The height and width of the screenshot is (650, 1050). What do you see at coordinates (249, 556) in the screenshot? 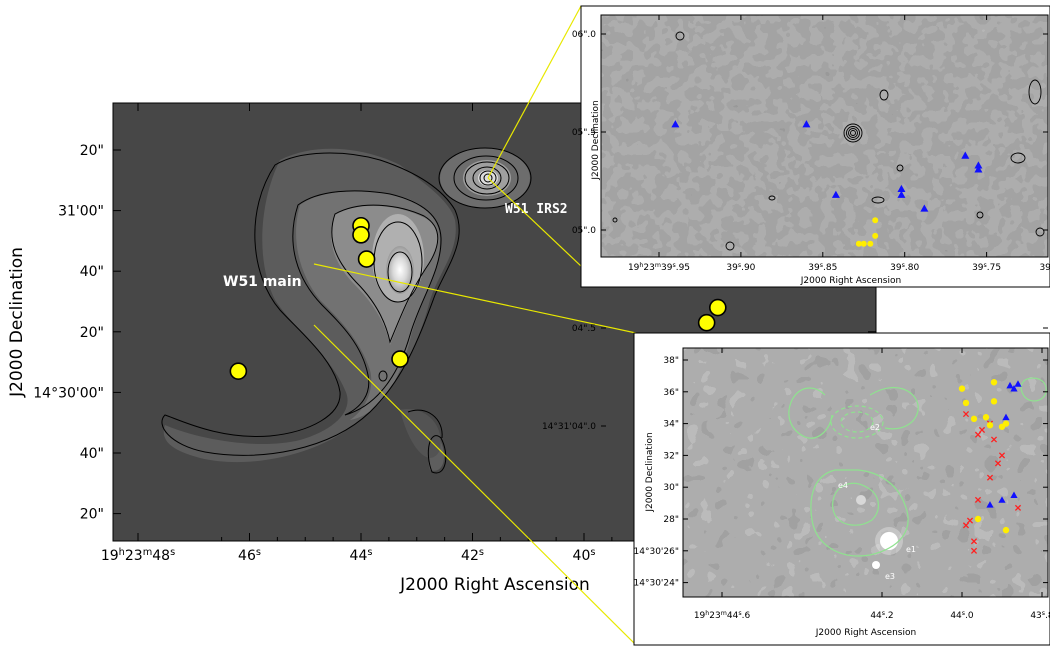
I see `main-xtick-label: 46s` at bounding box center [249, 556].